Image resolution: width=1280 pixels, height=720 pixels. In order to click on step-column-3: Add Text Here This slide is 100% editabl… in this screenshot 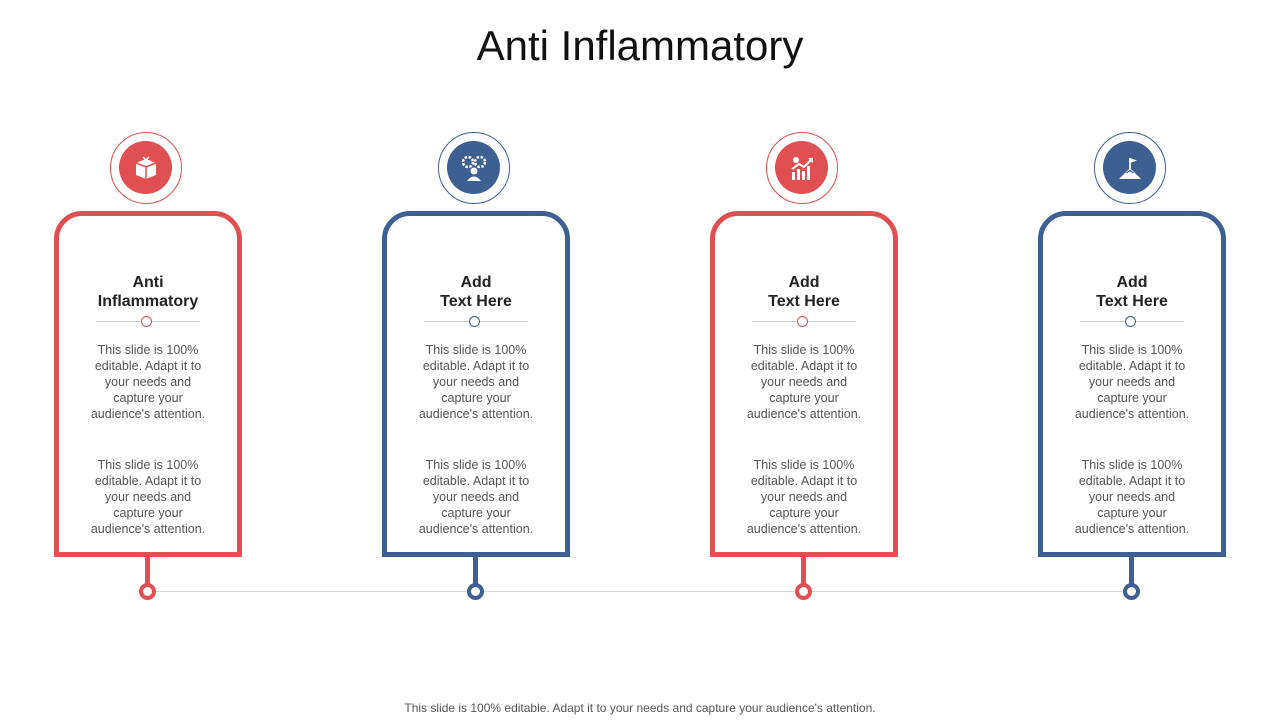, I will do `click(804, 305)`.